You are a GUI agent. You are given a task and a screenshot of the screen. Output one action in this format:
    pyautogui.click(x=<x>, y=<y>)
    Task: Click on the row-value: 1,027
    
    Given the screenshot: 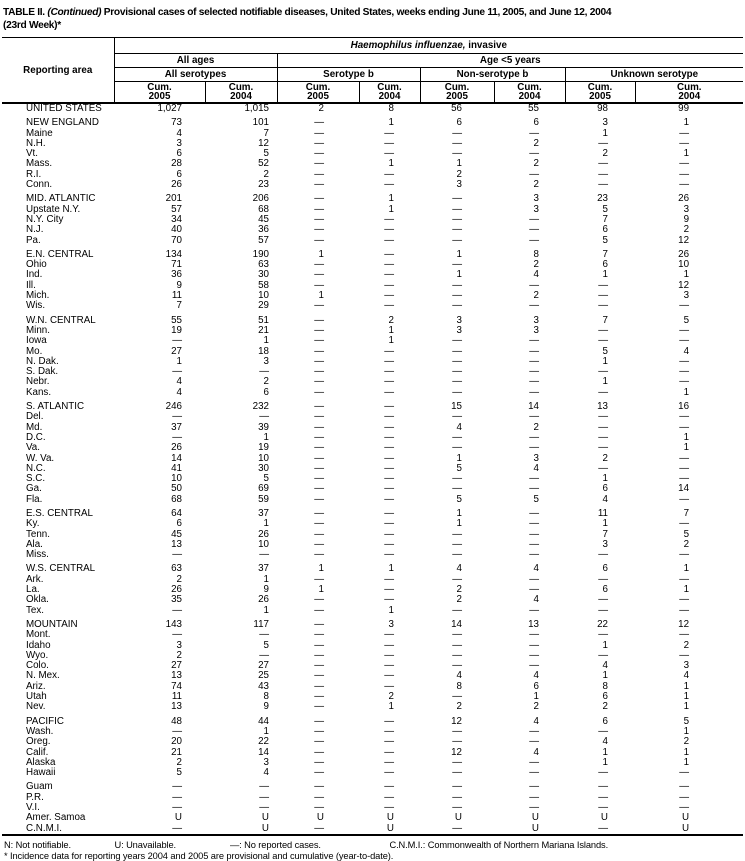 What is the action you would take?
    pyautogui.click(x=169, y=108)
    